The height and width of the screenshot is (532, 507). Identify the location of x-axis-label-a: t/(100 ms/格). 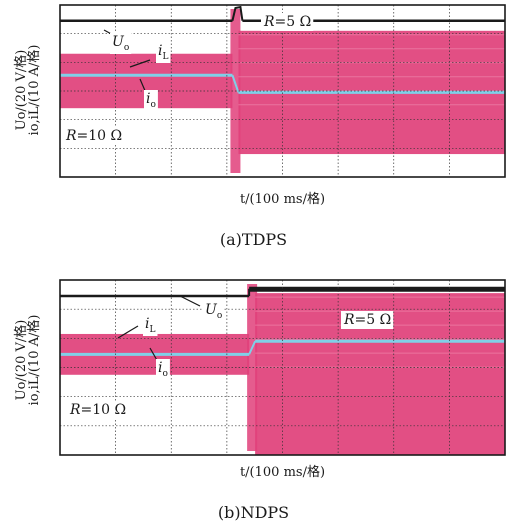
(282, 199).